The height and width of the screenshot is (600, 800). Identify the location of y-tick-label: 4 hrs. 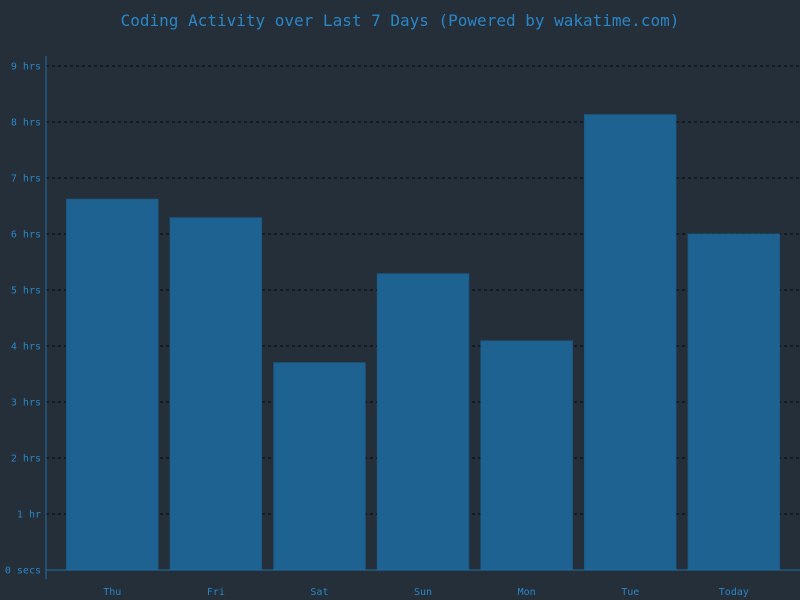
(26, 347).